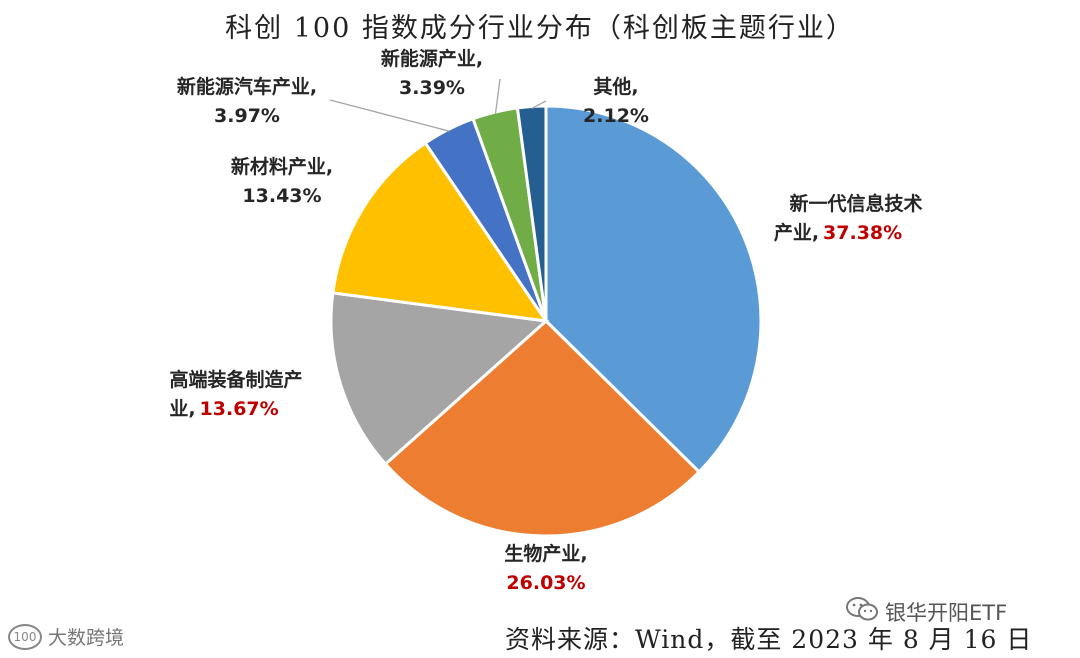  I want to click on wechat-icon, so click(862, 611).